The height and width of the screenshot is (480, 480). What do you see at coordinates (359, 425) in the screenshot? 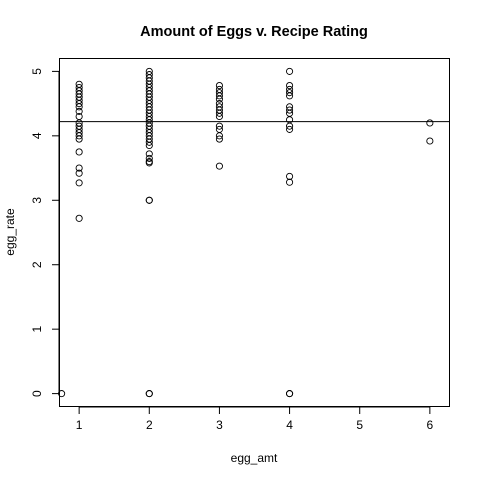
I see `x-tick-label: 5` at bounding box center [359, 425].